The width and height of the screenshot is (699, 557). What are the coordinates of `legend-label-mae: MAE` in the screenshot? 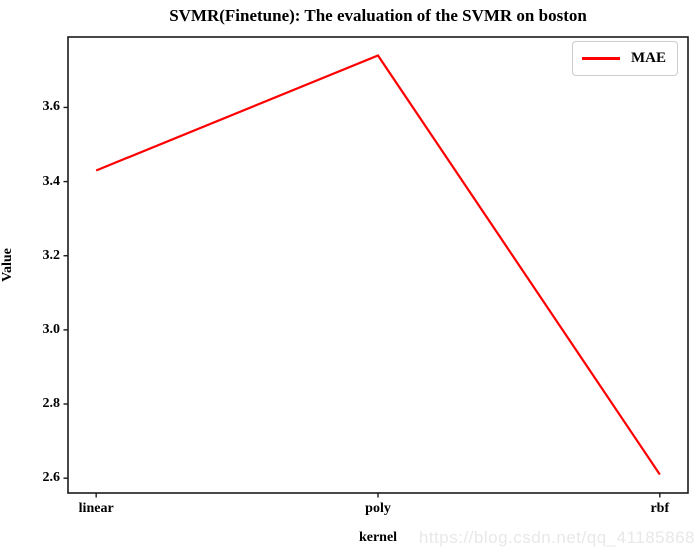 It's located at (648, 58).